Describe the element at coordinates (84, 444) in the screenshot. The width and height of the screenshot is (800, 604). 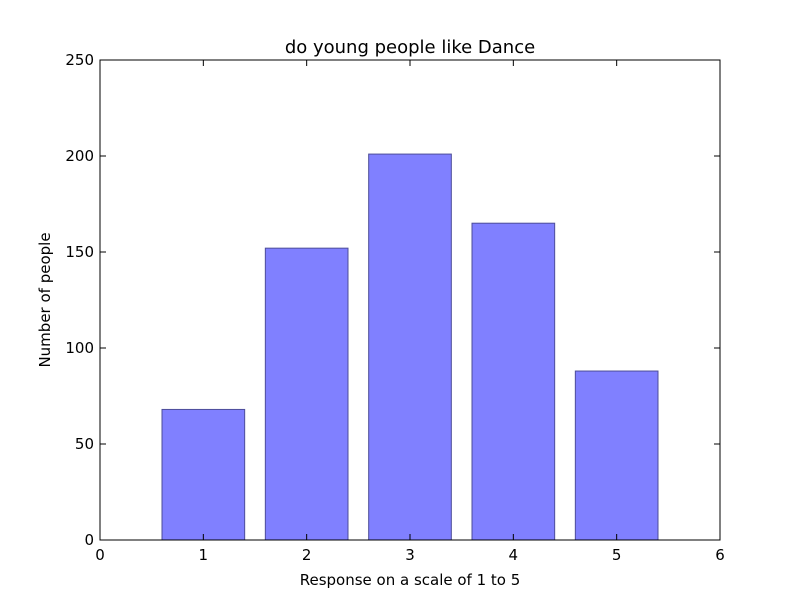
I see `y-tick-label: 50` at that location.